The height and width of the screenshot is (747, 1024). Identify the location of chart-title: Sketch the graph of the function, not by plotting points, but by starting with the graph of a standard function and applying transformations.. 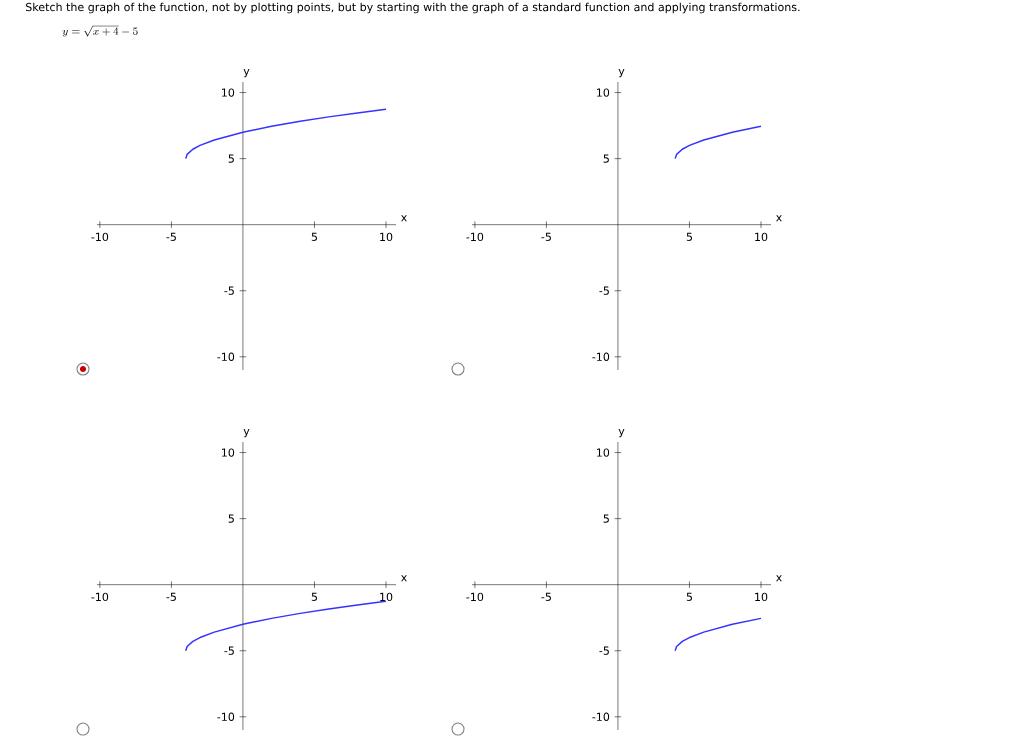
(413, 8).